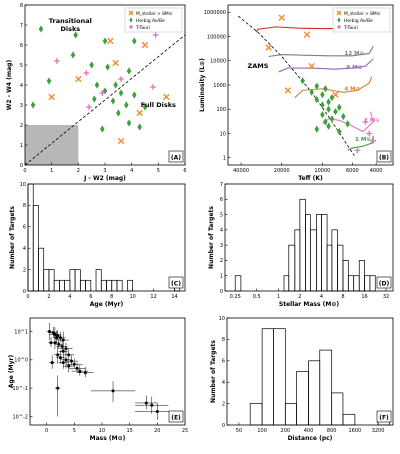 This screenshot has width=400, height=454. What do you see at coordinates (150, 21) in the screenshot?
I see `legend-entry: Herbig Ae/Be` at bounding box center [150, 21].